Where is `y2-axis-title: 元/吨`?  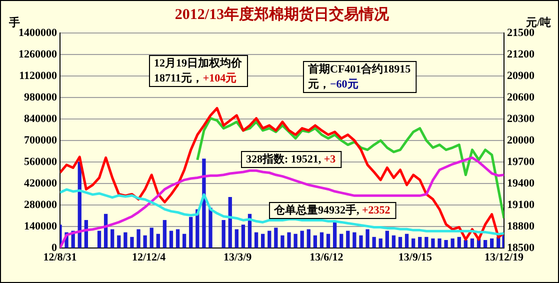 y2-axis-title: 元/吨 is located at coordinates (537, 22).